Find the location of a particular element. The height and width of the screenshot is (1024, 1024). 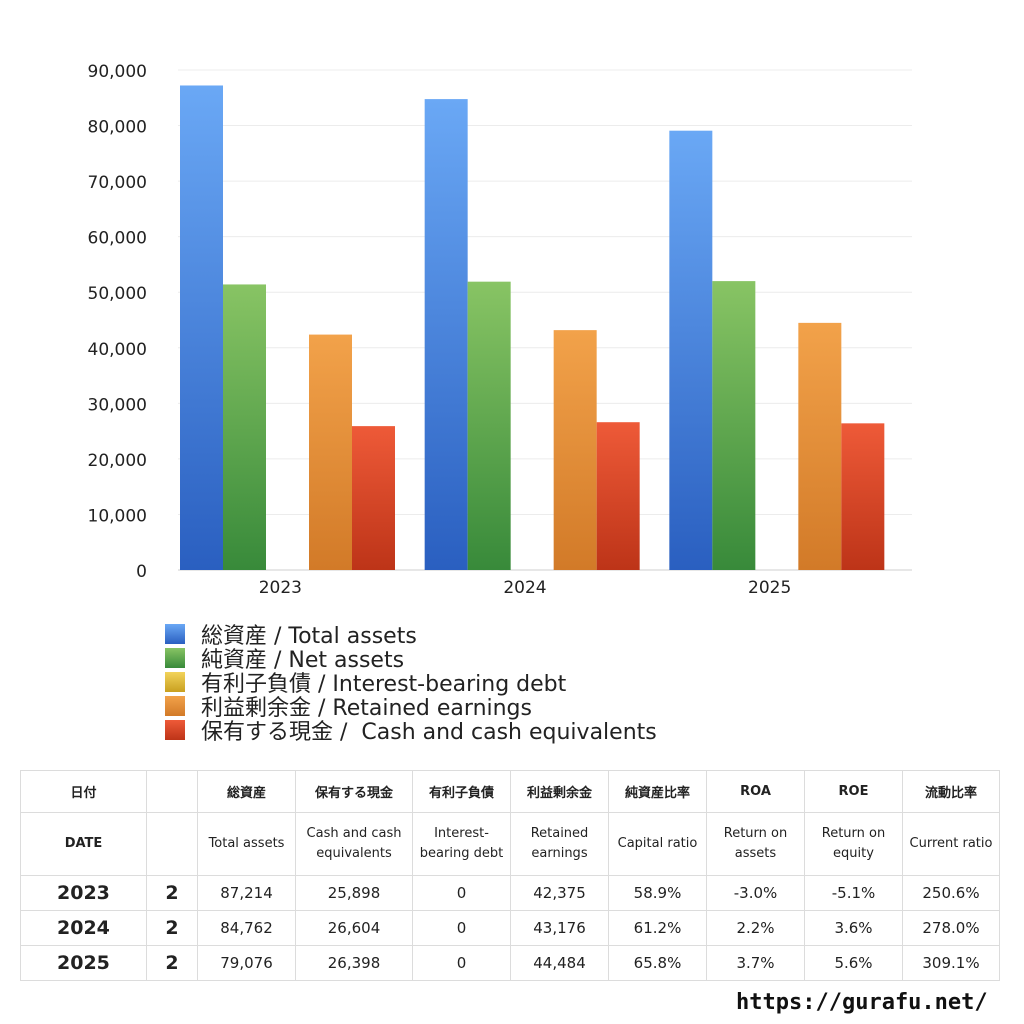

y-tick-label: 0 is located at coordinates (141, 572).